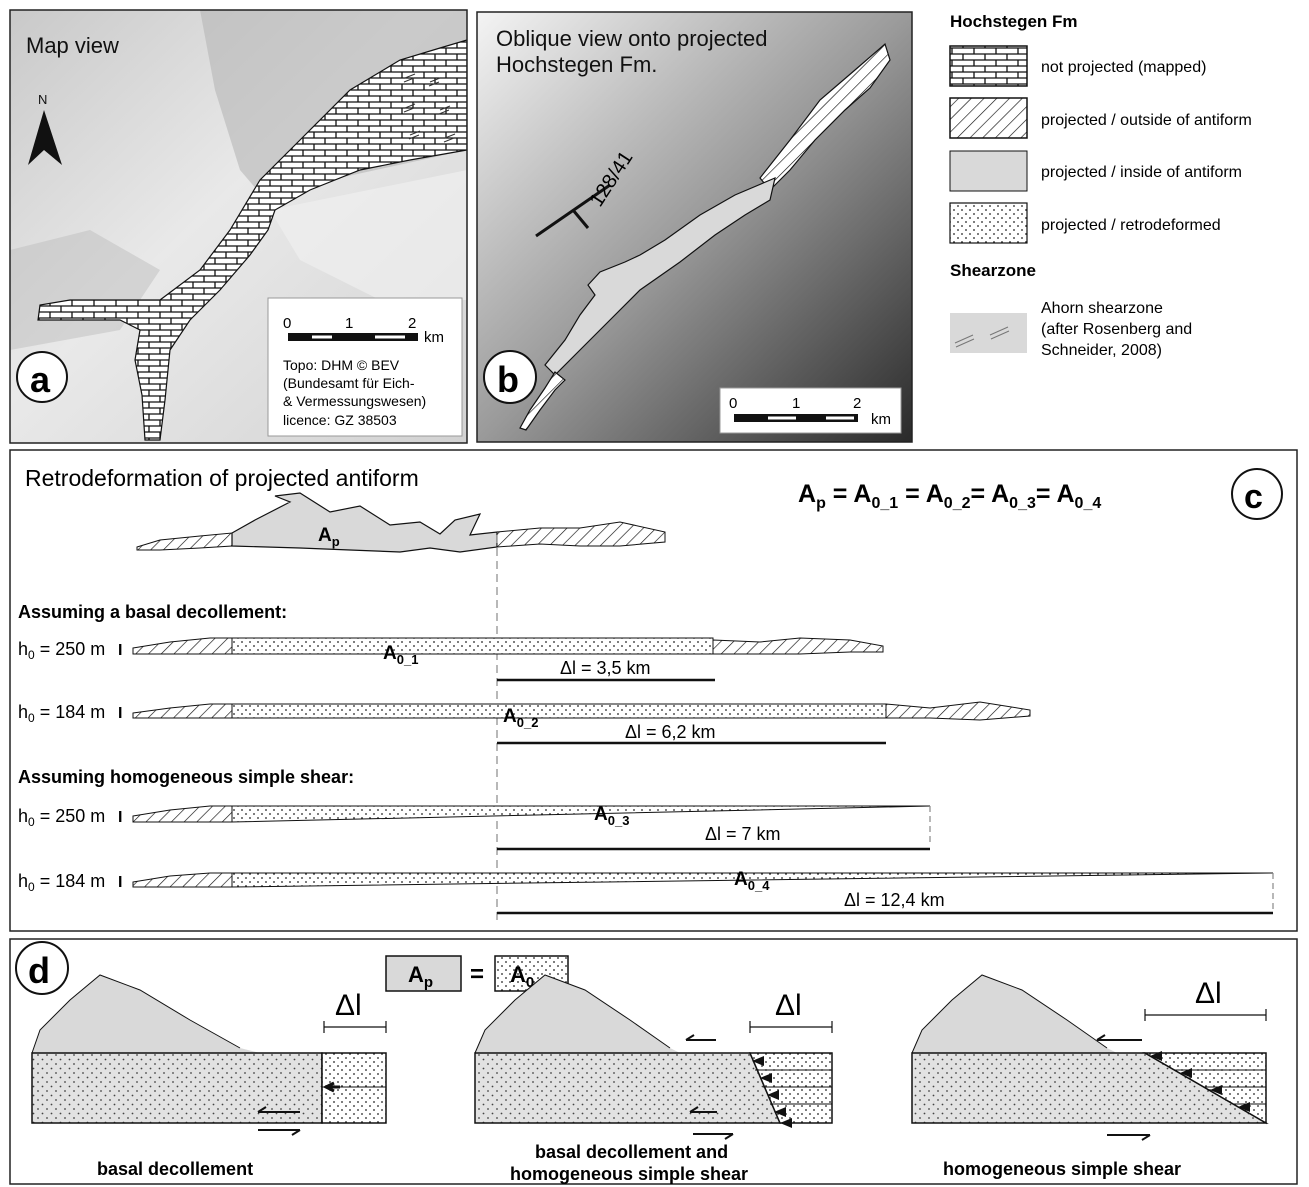 This screenshot has height=1187, width=1309. I want to click on legend-label-3: projected / inside of antiform, so click(1141, 172).